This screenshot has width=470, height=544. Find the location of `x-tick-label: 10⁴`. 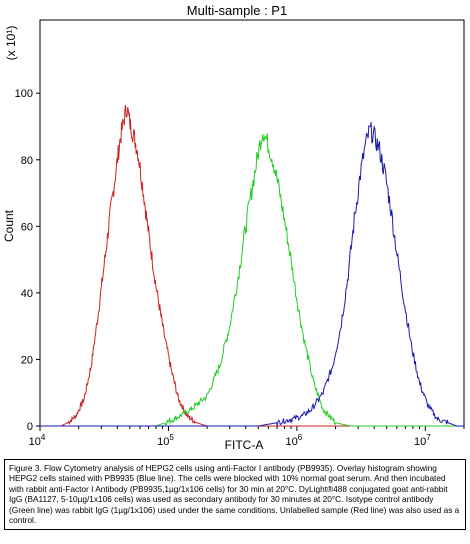

x-tick-label: 10⁴ is located at coordinates (37, 440).